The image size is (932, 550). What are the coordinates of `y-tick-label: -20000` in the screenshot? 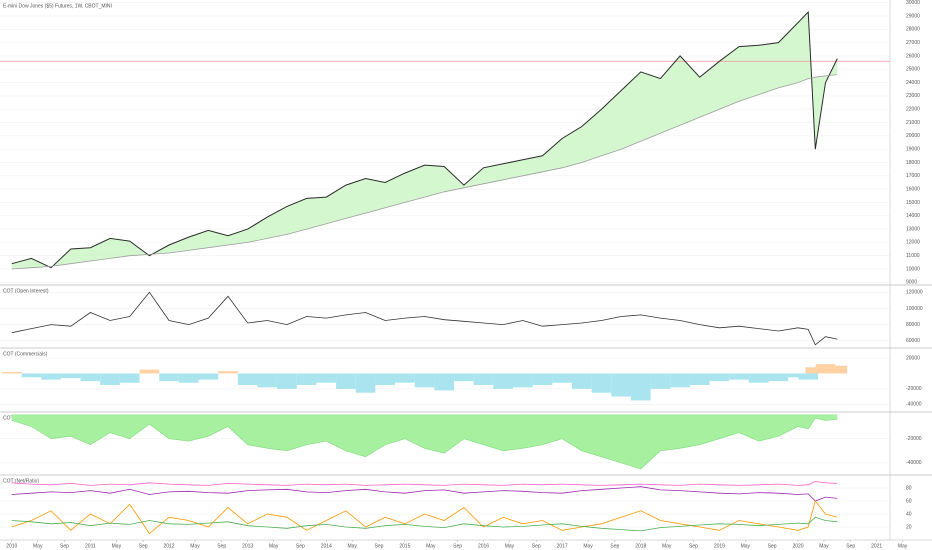 It's located at (914, 389).